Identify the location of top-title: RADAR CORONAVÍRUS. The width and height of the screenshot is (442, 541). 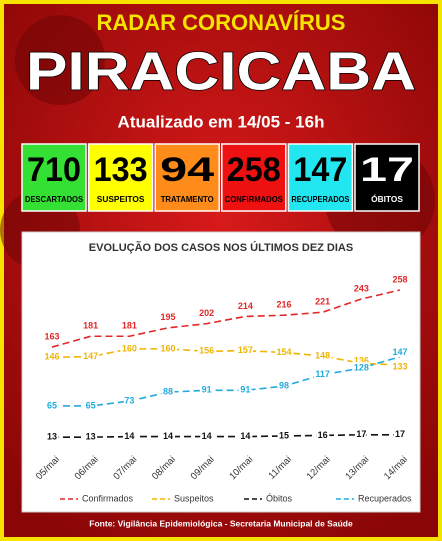
(221, 22).